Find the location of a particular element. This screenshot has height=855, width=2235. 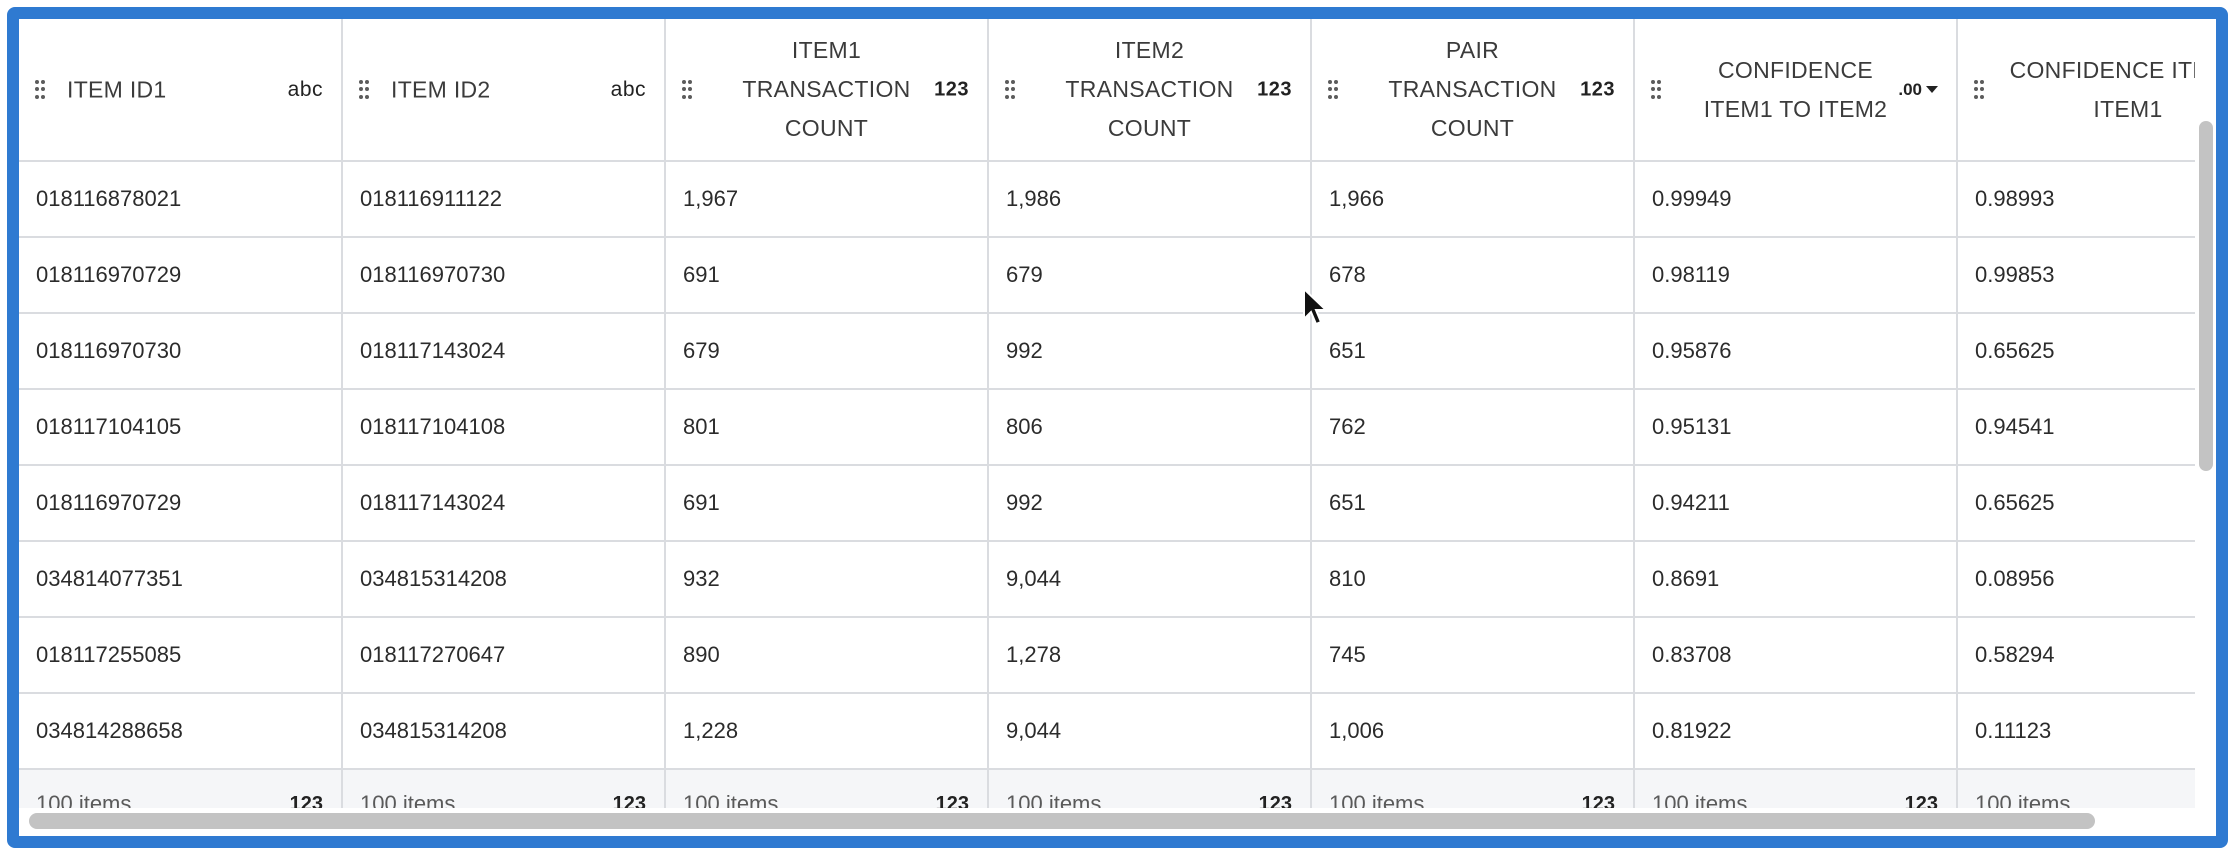

cell-item1-transaction-count: 890 is located at coordinates (827, 655).